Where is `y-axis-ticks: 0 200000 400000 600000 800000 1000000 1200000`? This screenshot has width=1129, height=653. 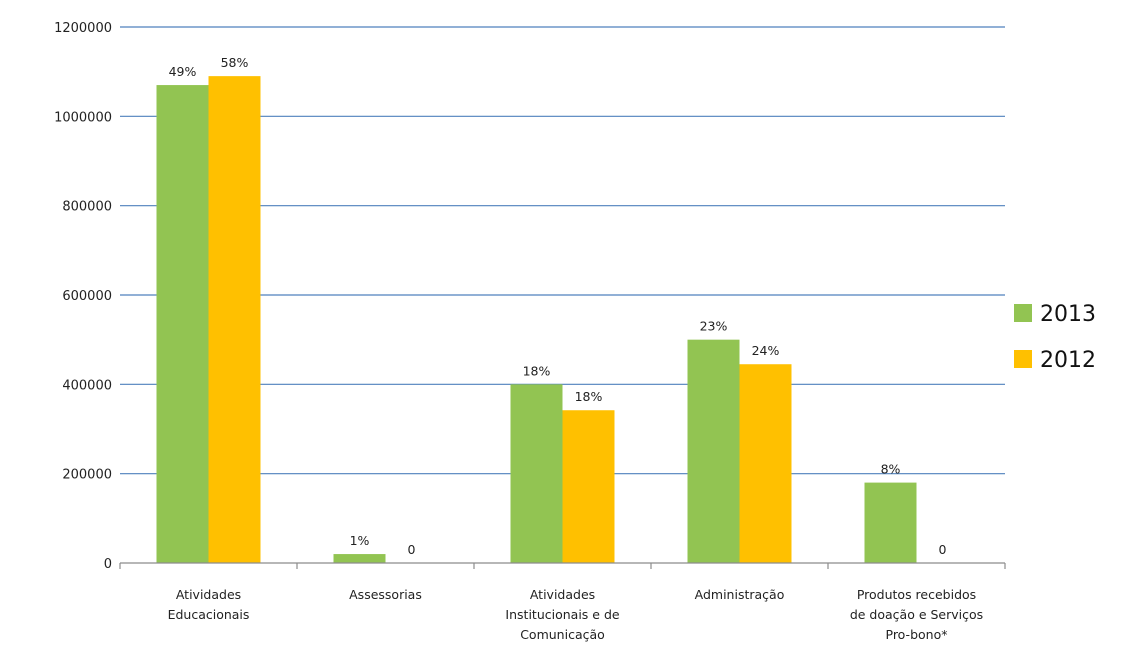 y-axis-ticks: 0 200000 400000 600000 800000 1000000 1200000 is located at coordinates (83, 296).